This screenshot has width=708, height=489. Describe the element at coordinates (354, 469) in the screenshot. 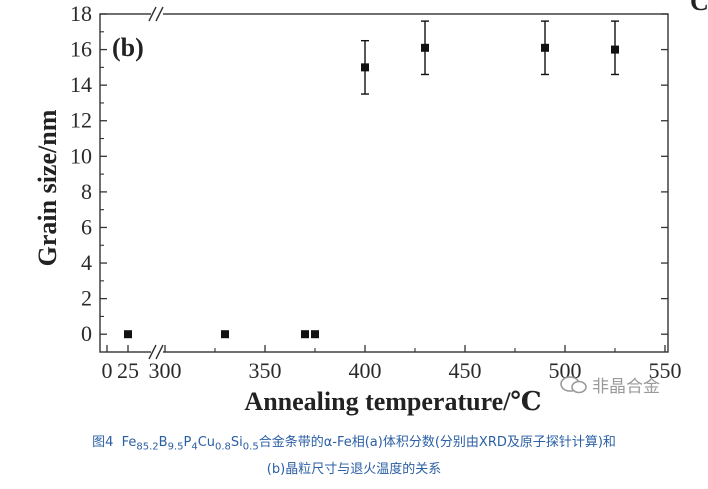

I see `caption-line-2: (b)晶粒尺寸与退火温度的关系` at that location.